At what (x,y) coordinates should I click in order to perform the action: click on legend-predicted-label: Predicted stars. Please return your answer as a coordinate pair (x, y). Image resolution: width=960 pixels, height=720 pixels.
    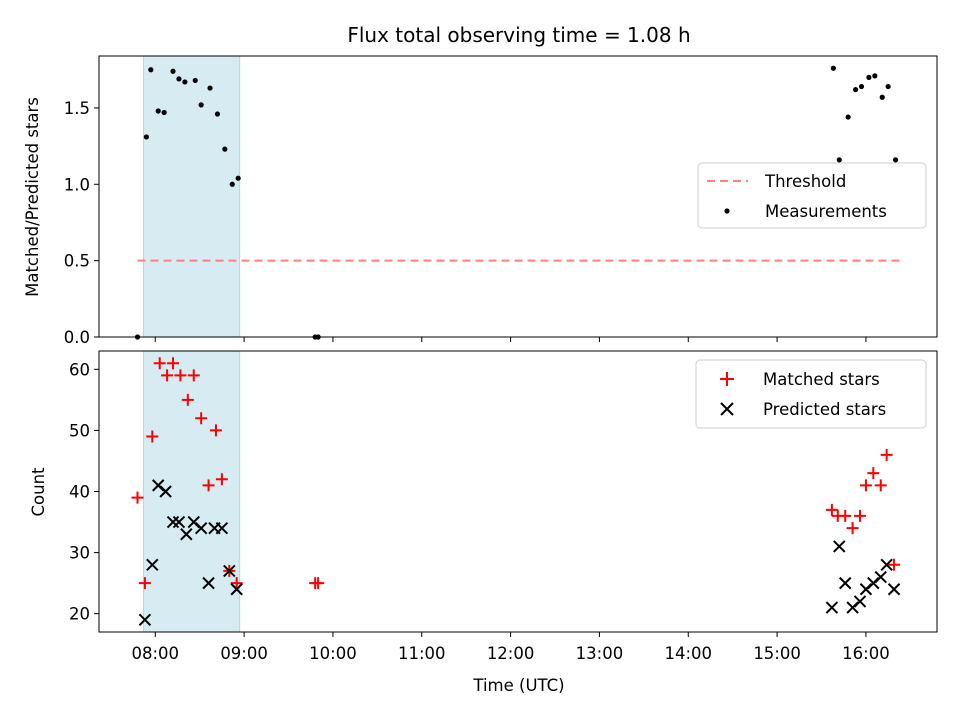
    Looking at the image, I should click on (824, 409).